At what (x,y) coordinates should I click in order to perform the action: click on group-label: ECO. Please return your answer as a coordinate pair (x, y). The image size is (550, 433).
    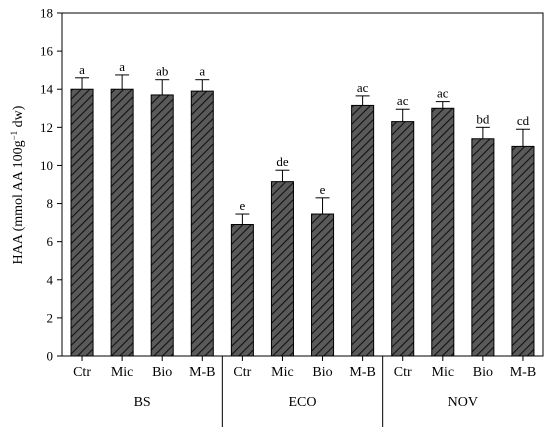
    Looking at the image, I should click on (303, 402).